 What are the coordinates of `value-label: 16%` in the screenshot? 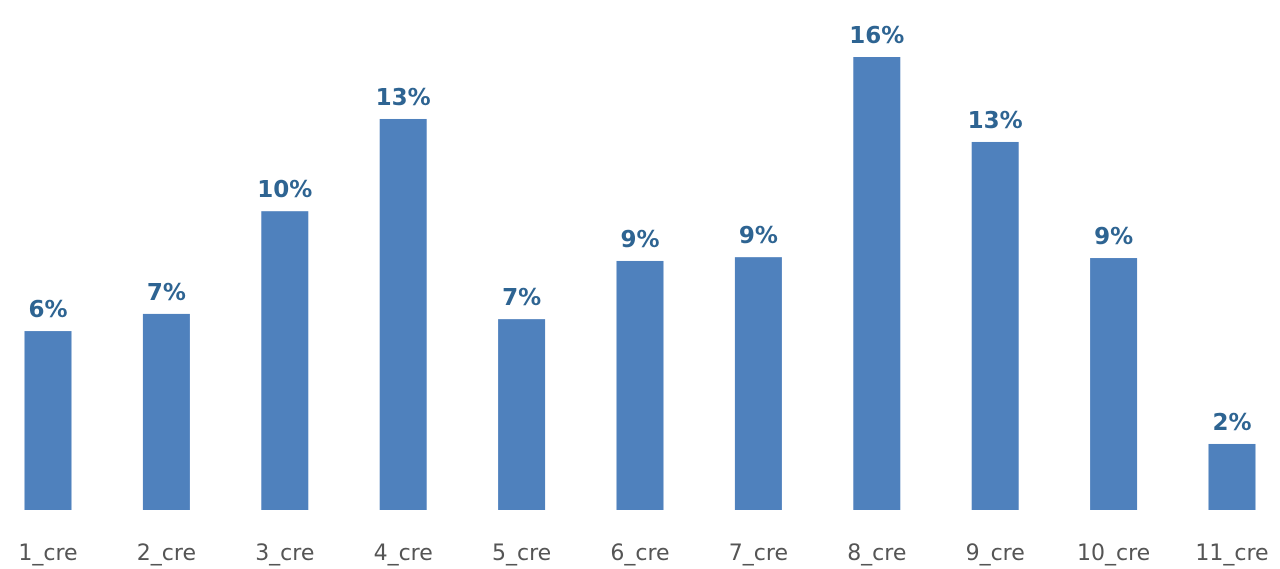 It's located at (876, 36).